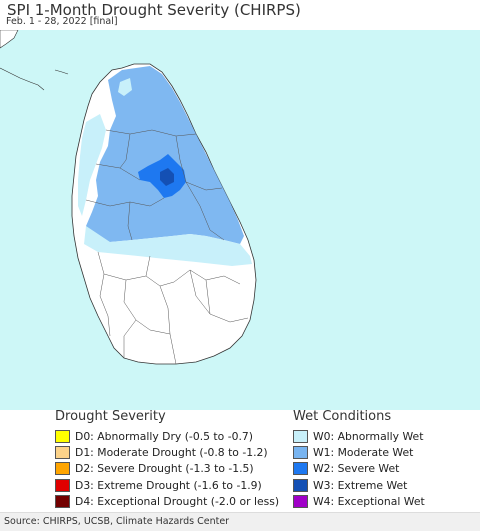 Image resolution: width=480 pixels, height=531 pixels. What do you see at coordinates (369, 502) in the screenshot?
I see `legend-label-w4: W4: Exceptional Wet` at bounding box center [369, 502].